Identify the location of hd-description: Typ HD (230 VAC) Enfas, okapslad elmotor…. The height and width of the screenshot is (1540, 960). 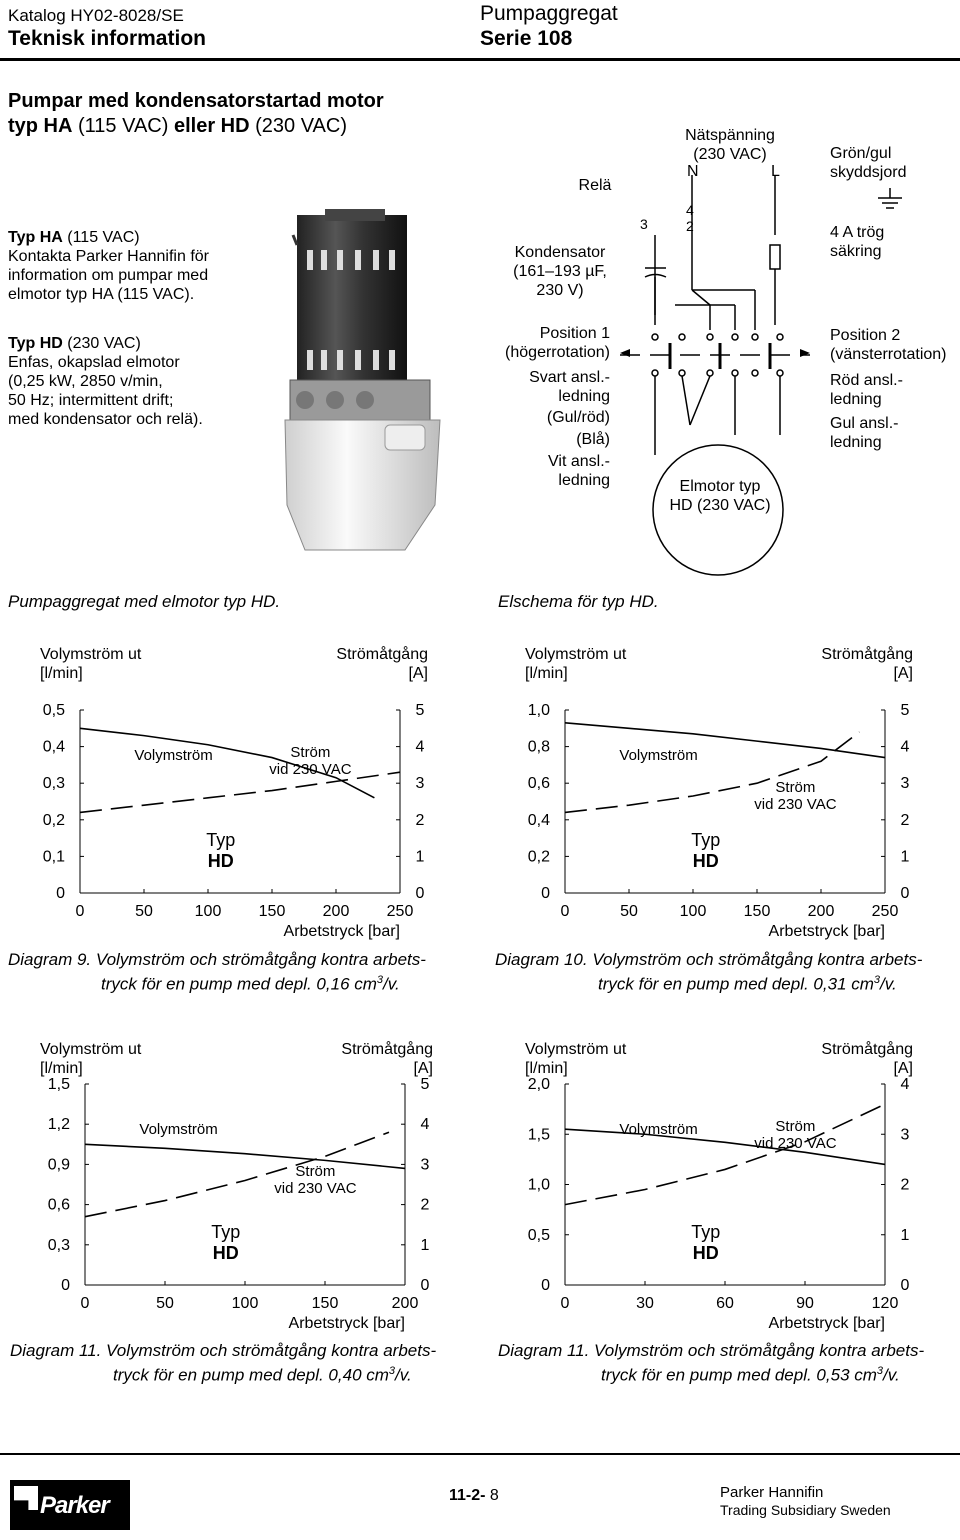
(105, 381).